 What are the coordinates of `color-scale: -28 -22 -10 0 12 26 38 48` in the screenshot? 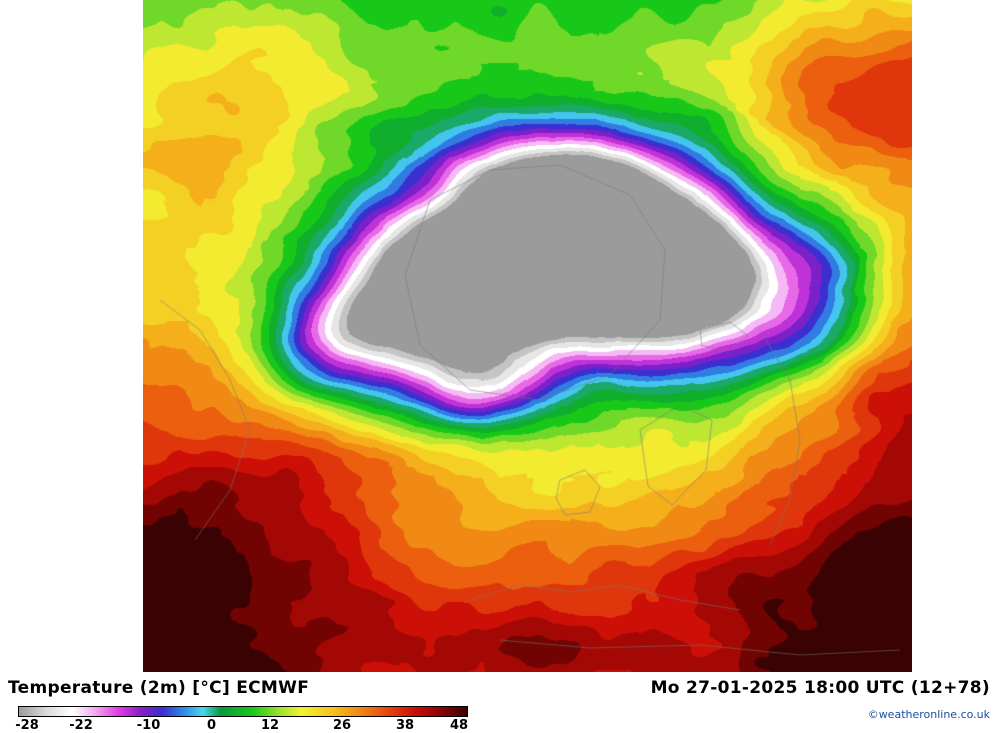 It's located at (243, 719).